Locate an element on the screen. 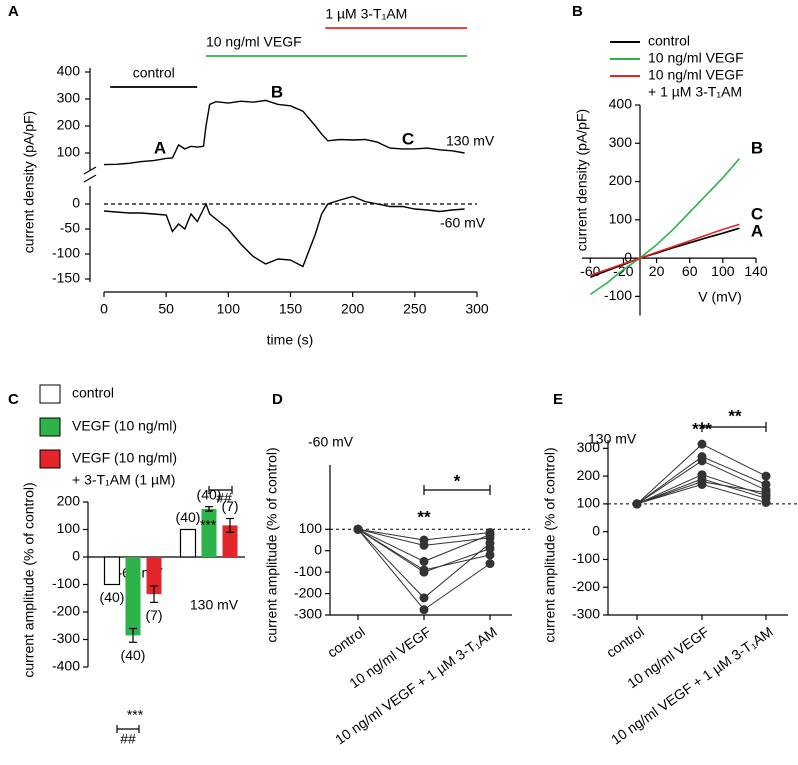  x-tick-label: 250 is located at coordinates (415, 309).